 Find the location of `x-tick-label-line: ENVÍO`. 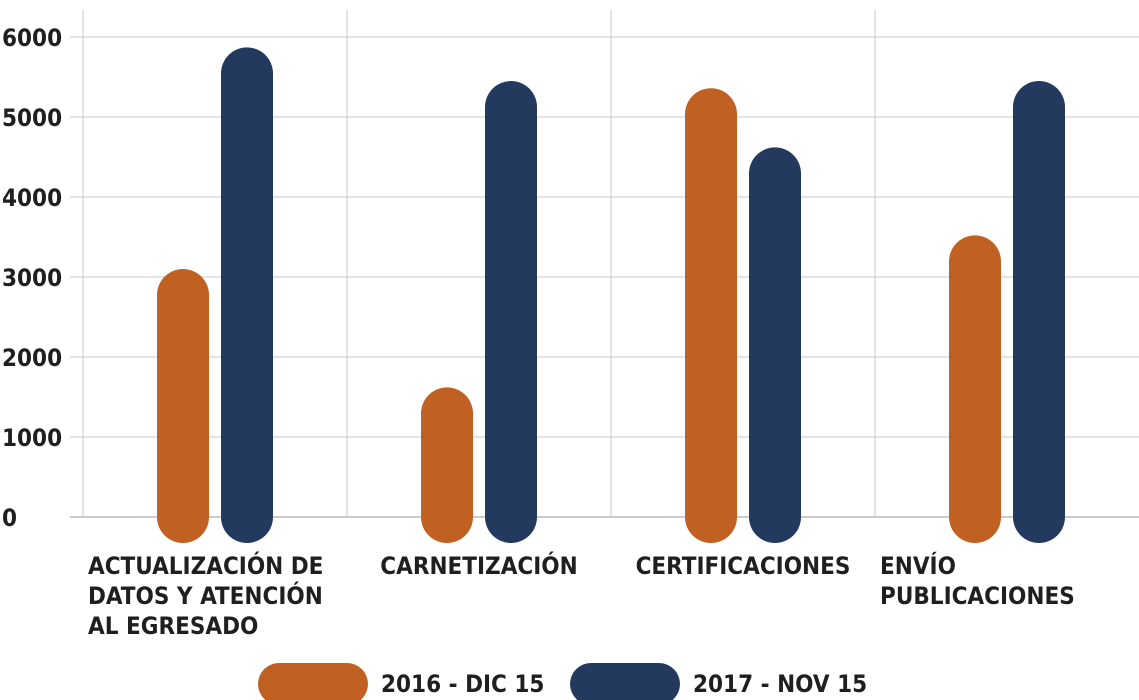

x-tick-label-line: ENVÍO is located at coordinates (918, 565).